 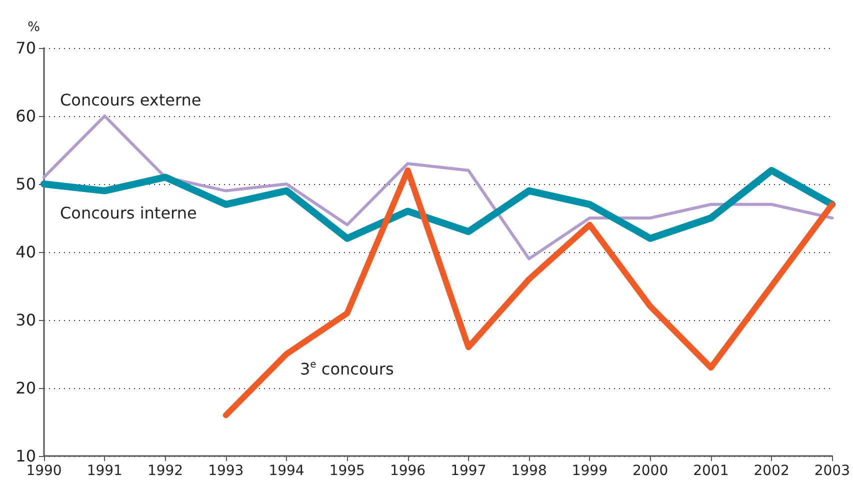 What do you see at coordinates (529, 471) in the screenshot?
I see `x-tick-label: 1998` at bounding box center [529, 471].